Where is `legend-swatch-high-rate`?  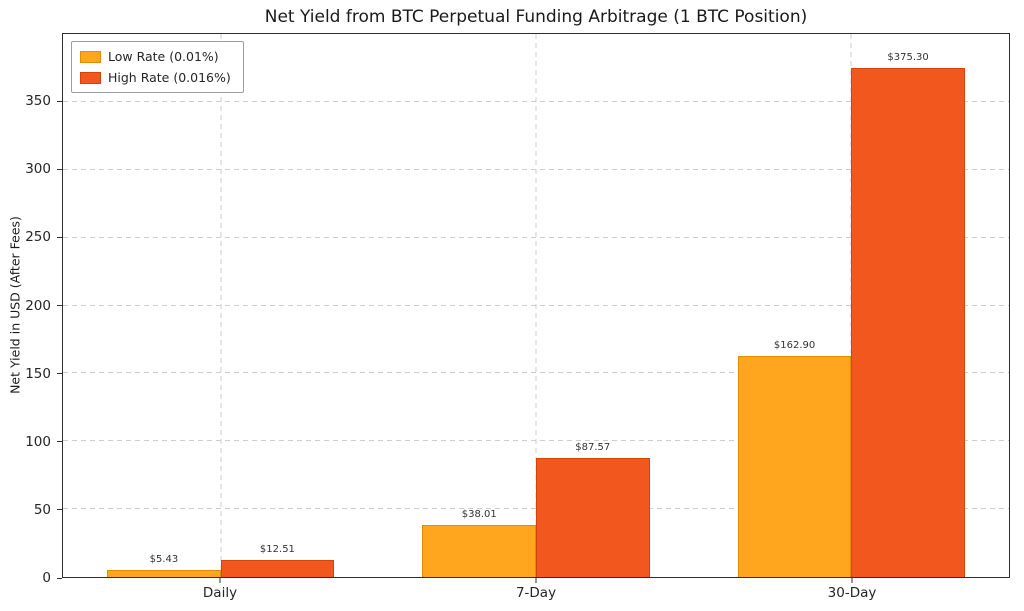
legend-swatch-high-rate is located at coordinates (90, 77).